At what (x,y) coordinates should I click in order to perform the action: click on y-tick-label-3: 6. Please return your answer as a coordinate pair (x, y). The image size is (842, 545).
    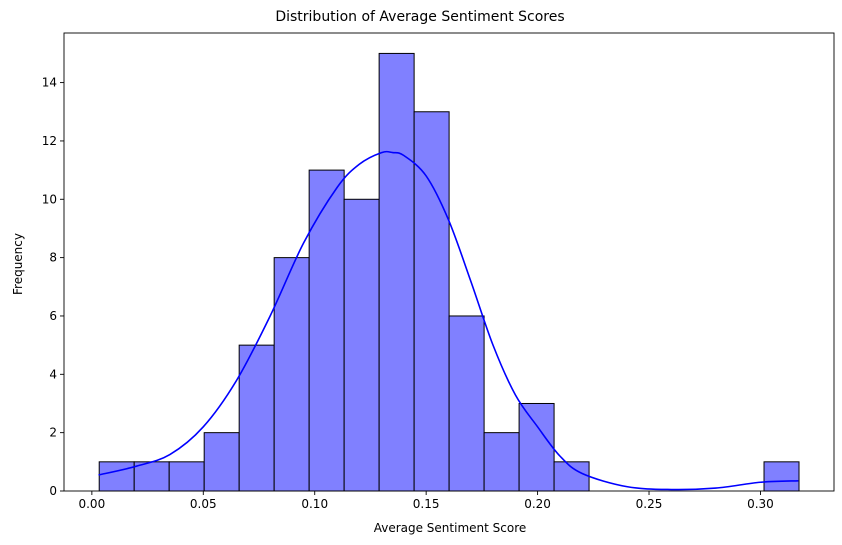
    Looking at the image, I should click on (53, 316).